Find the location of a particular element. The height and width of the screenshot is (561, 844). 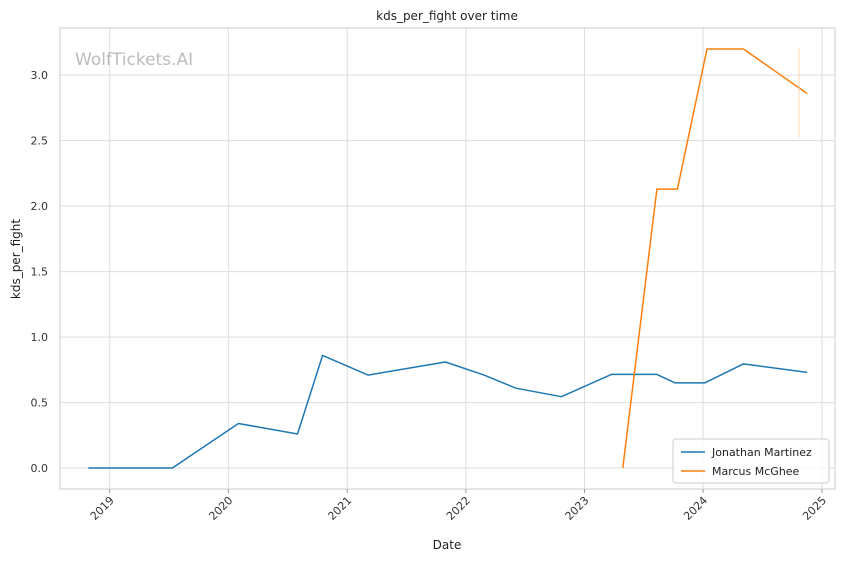

x-tick-label: 2019 is located at coordinates (102, 508).